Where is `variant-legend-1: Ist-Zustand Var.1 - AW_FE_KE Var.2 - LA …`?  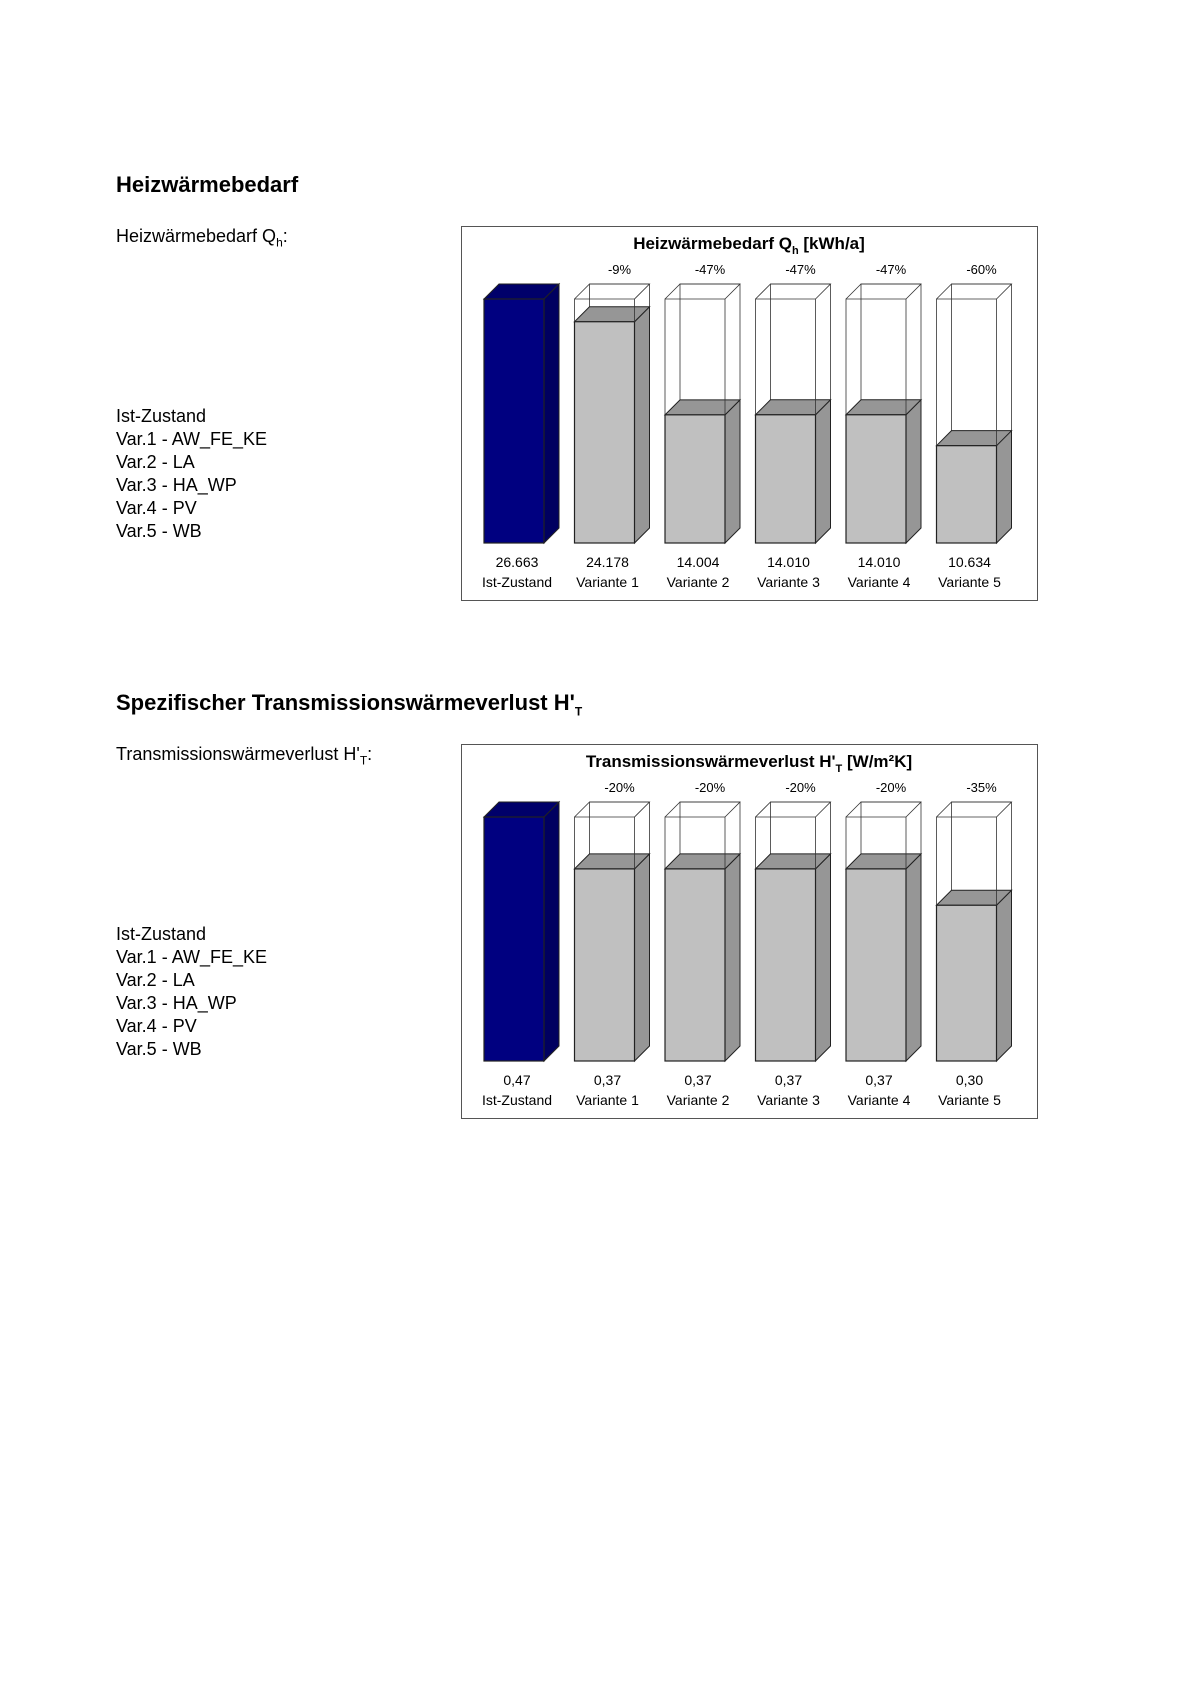 variant-legend-1: Ist-Zustand Var.1 - AW_FE_KE Var.2 - LA … is located at coordinates (191, 474).